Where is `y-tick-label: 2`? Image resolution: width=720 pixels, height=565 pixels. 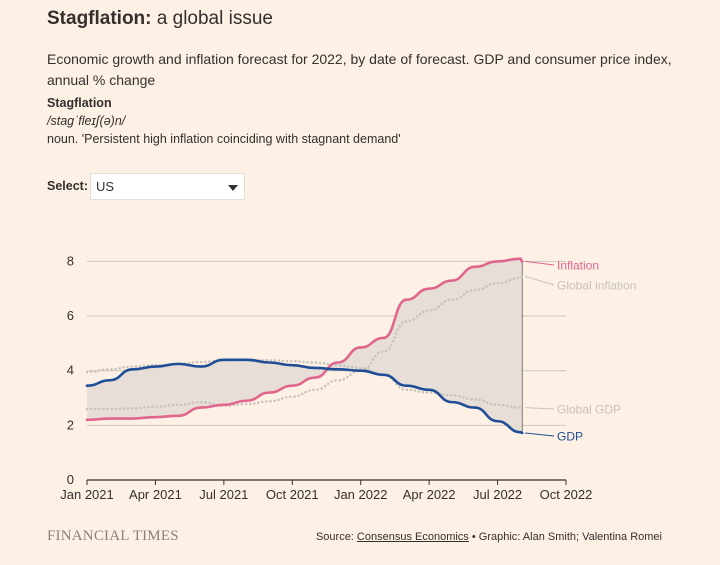
y-tick-label: 2 is located at coordinates (70, 424).